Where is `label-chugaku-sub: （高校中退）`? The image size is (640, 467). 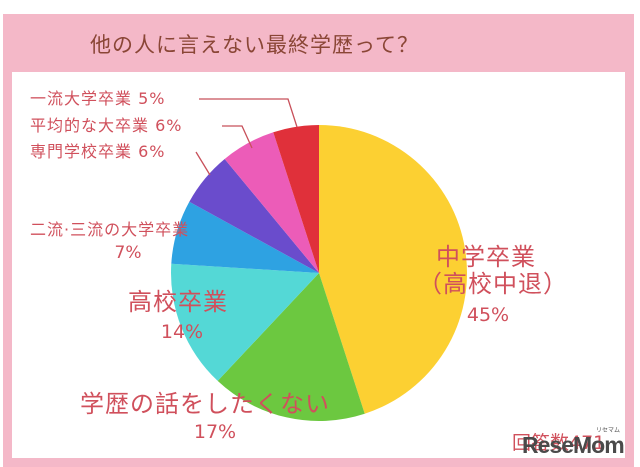 label-chugaku-sub: （高校中退） is located at coordinates (493, 284).